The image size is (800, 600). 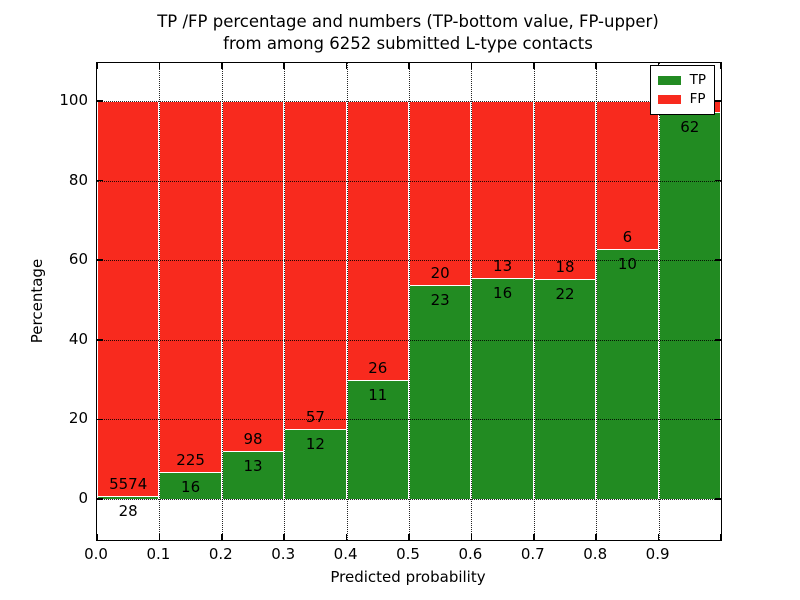 I want to click on y-tick-label: 20, so click(x=78, y=418).